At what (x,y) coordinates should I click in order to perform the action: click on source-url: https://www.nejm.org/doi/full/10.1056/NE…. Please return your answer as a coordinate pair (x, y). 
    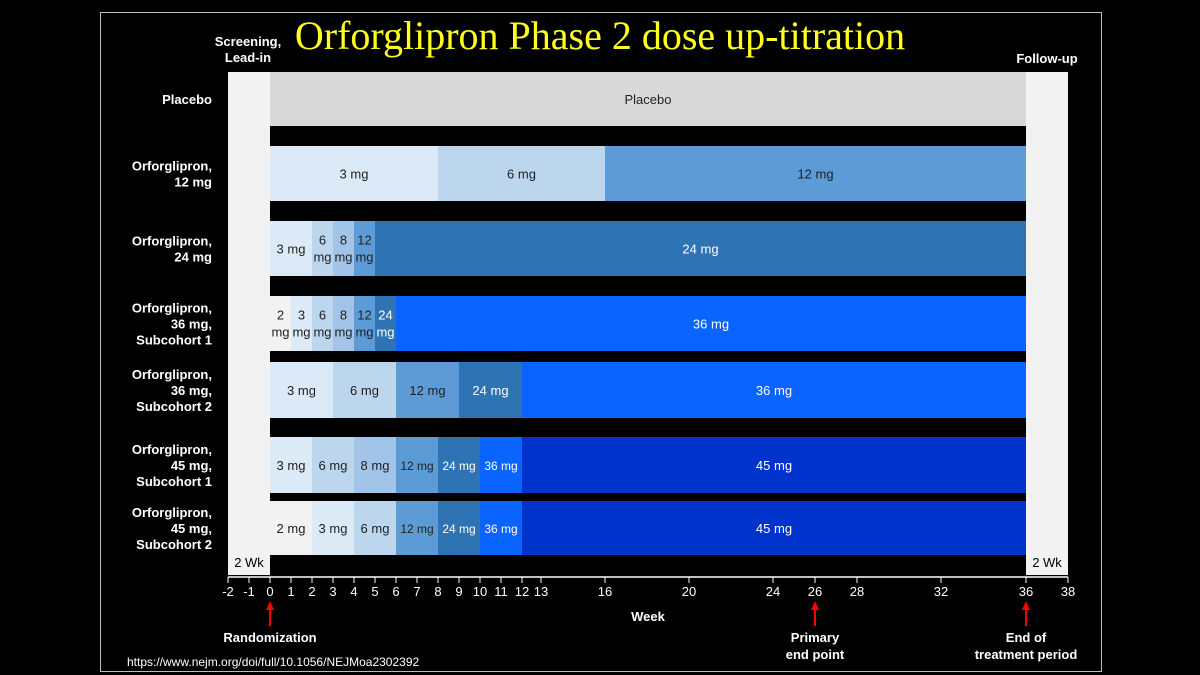
    Looking at the image, I should click on (273, 662).